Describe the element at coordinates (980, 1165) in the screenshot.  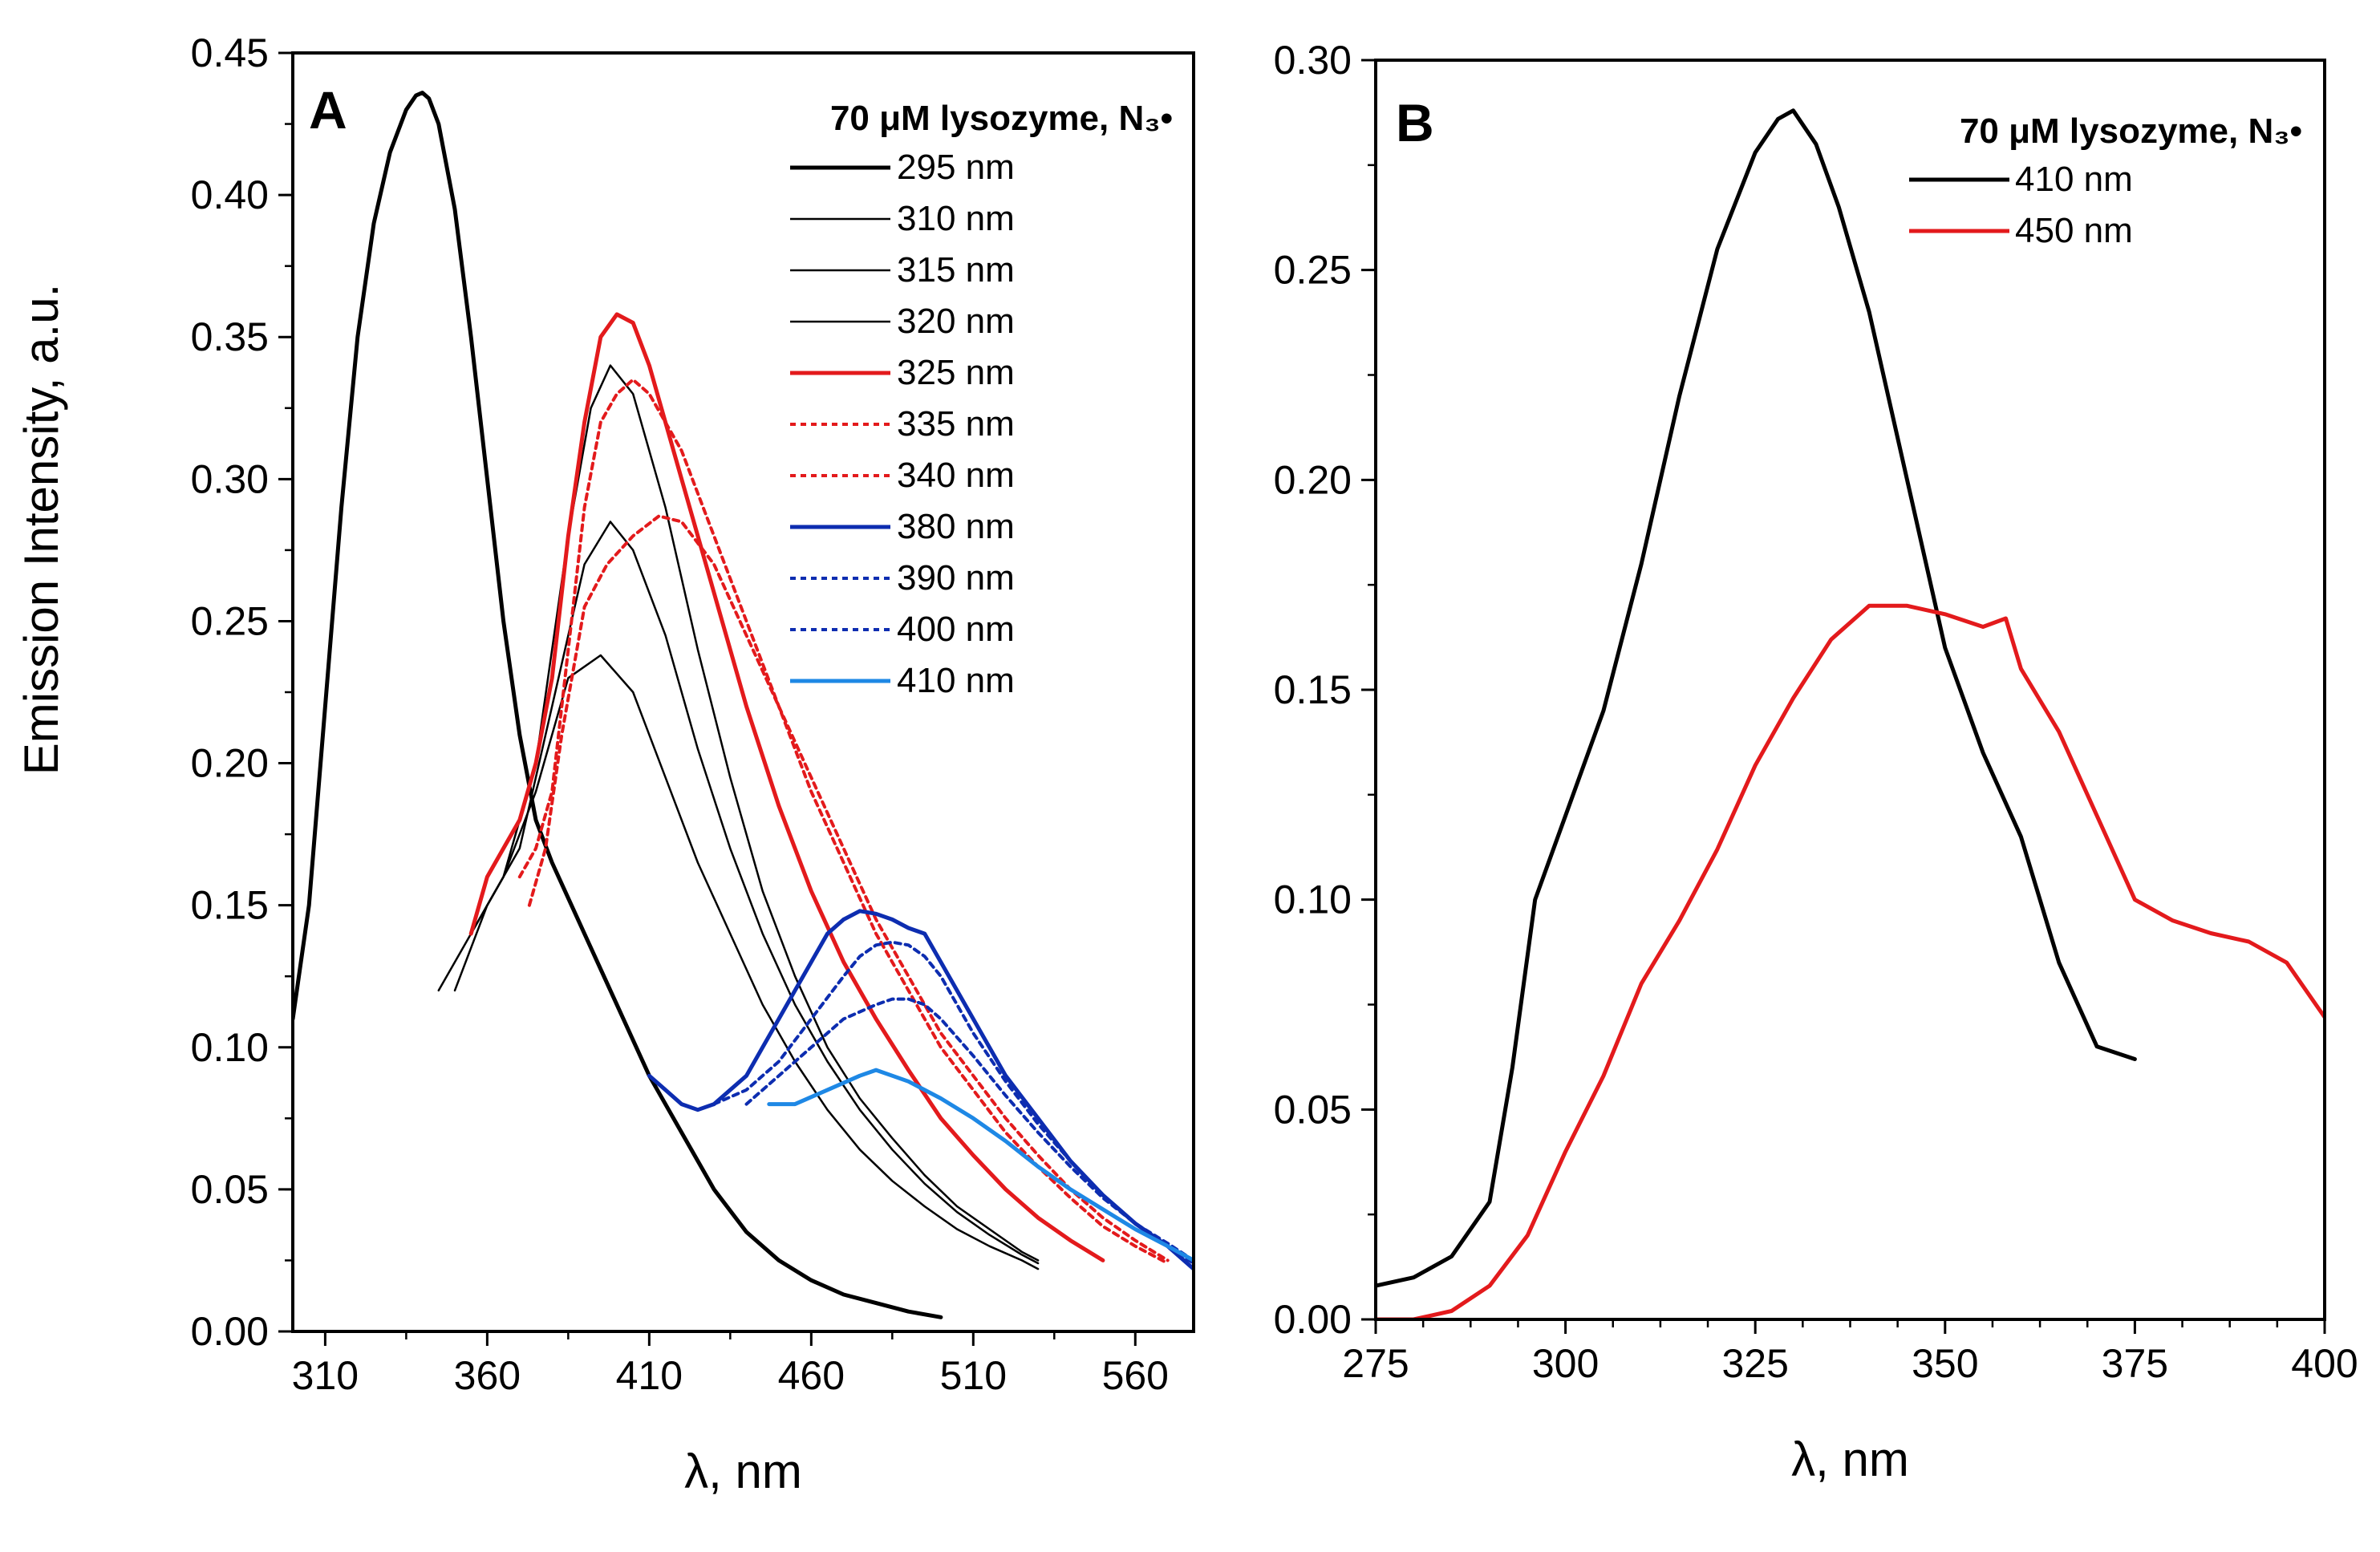
I see `series-line-410-nm` at that location.